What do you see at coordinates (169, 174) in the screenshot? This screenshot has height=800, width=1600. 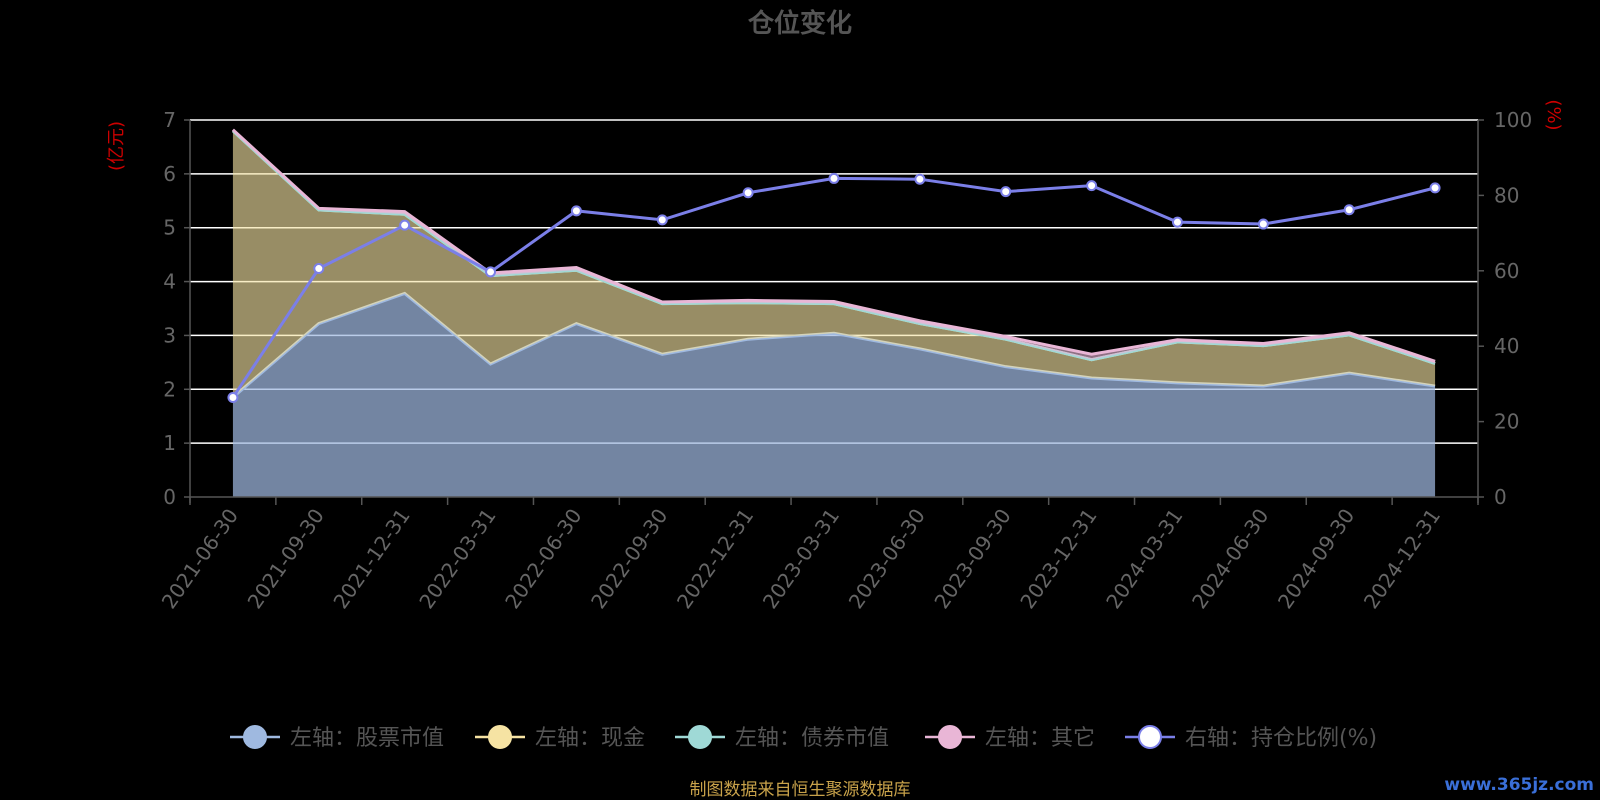 I see `left-tick-label: 6` at bounding box center [169, 174].